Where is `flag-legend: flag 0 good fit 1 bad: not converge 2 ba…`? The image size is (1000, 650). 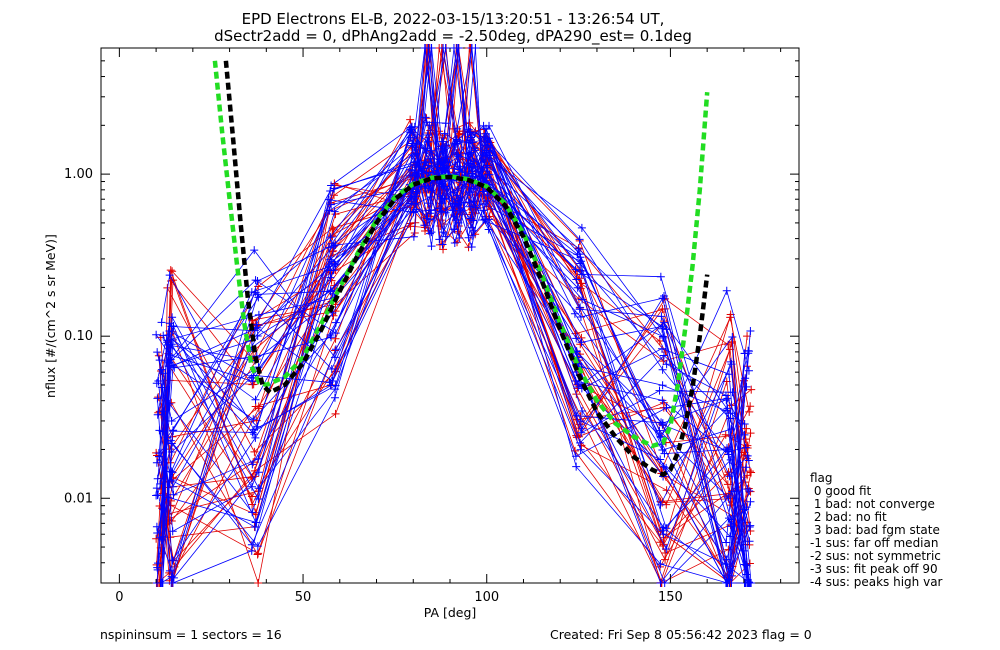 flag-legend: flag 0 good fit 1 bad: not converge 2 ba… is located at coordinates (876, 530).